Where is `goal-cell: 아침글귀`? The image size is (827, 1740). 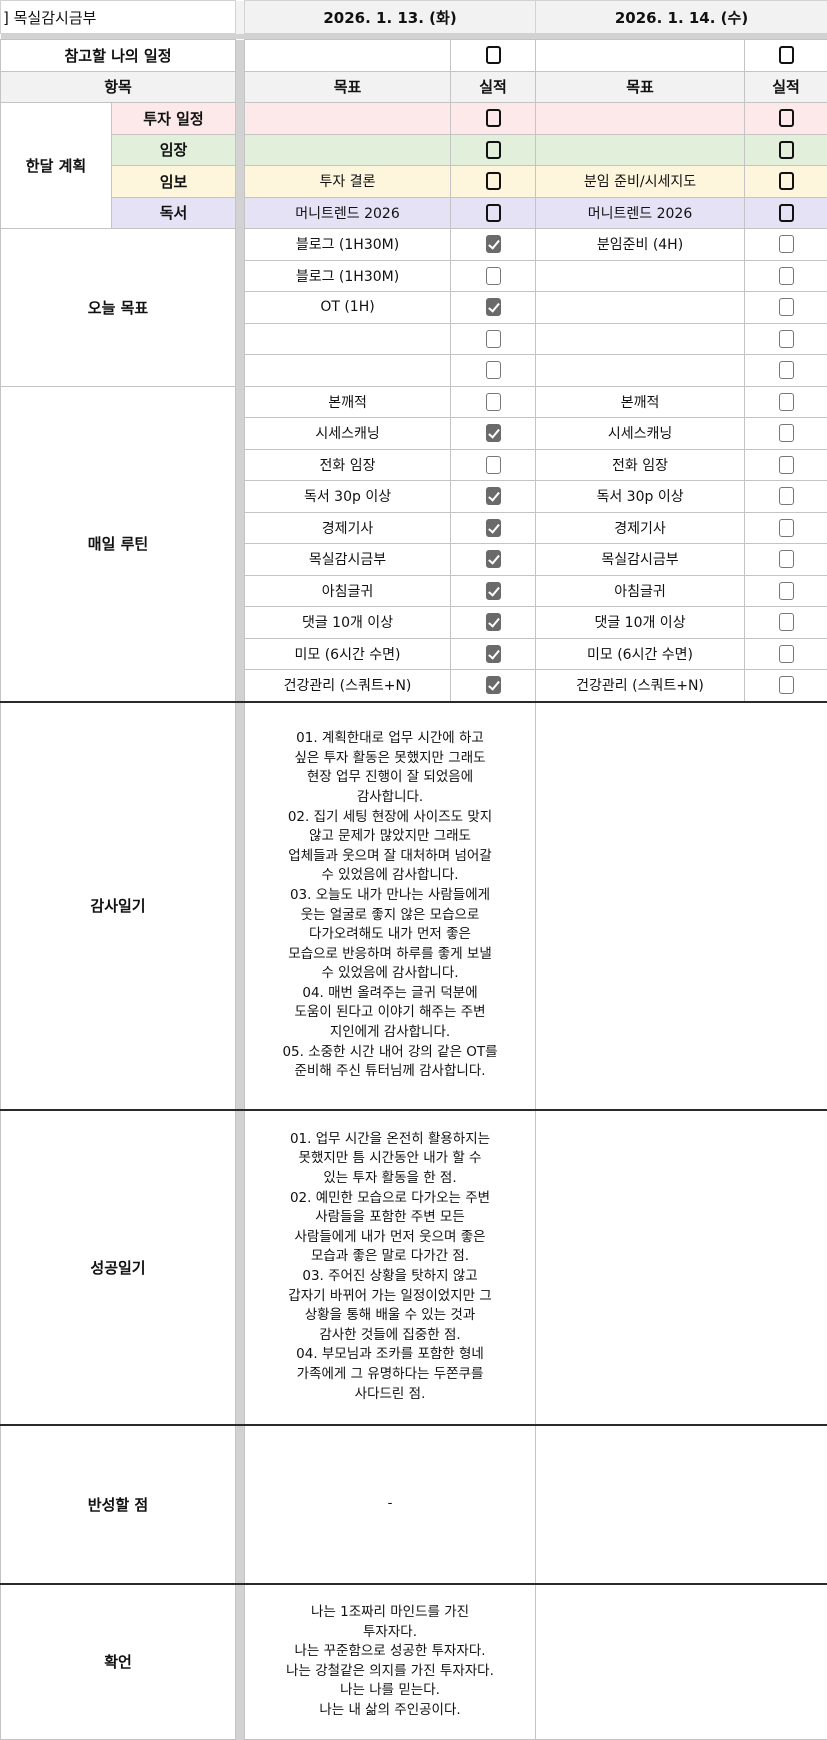
goal-cell: 아침글귀 is located at coordinates (640, 590).